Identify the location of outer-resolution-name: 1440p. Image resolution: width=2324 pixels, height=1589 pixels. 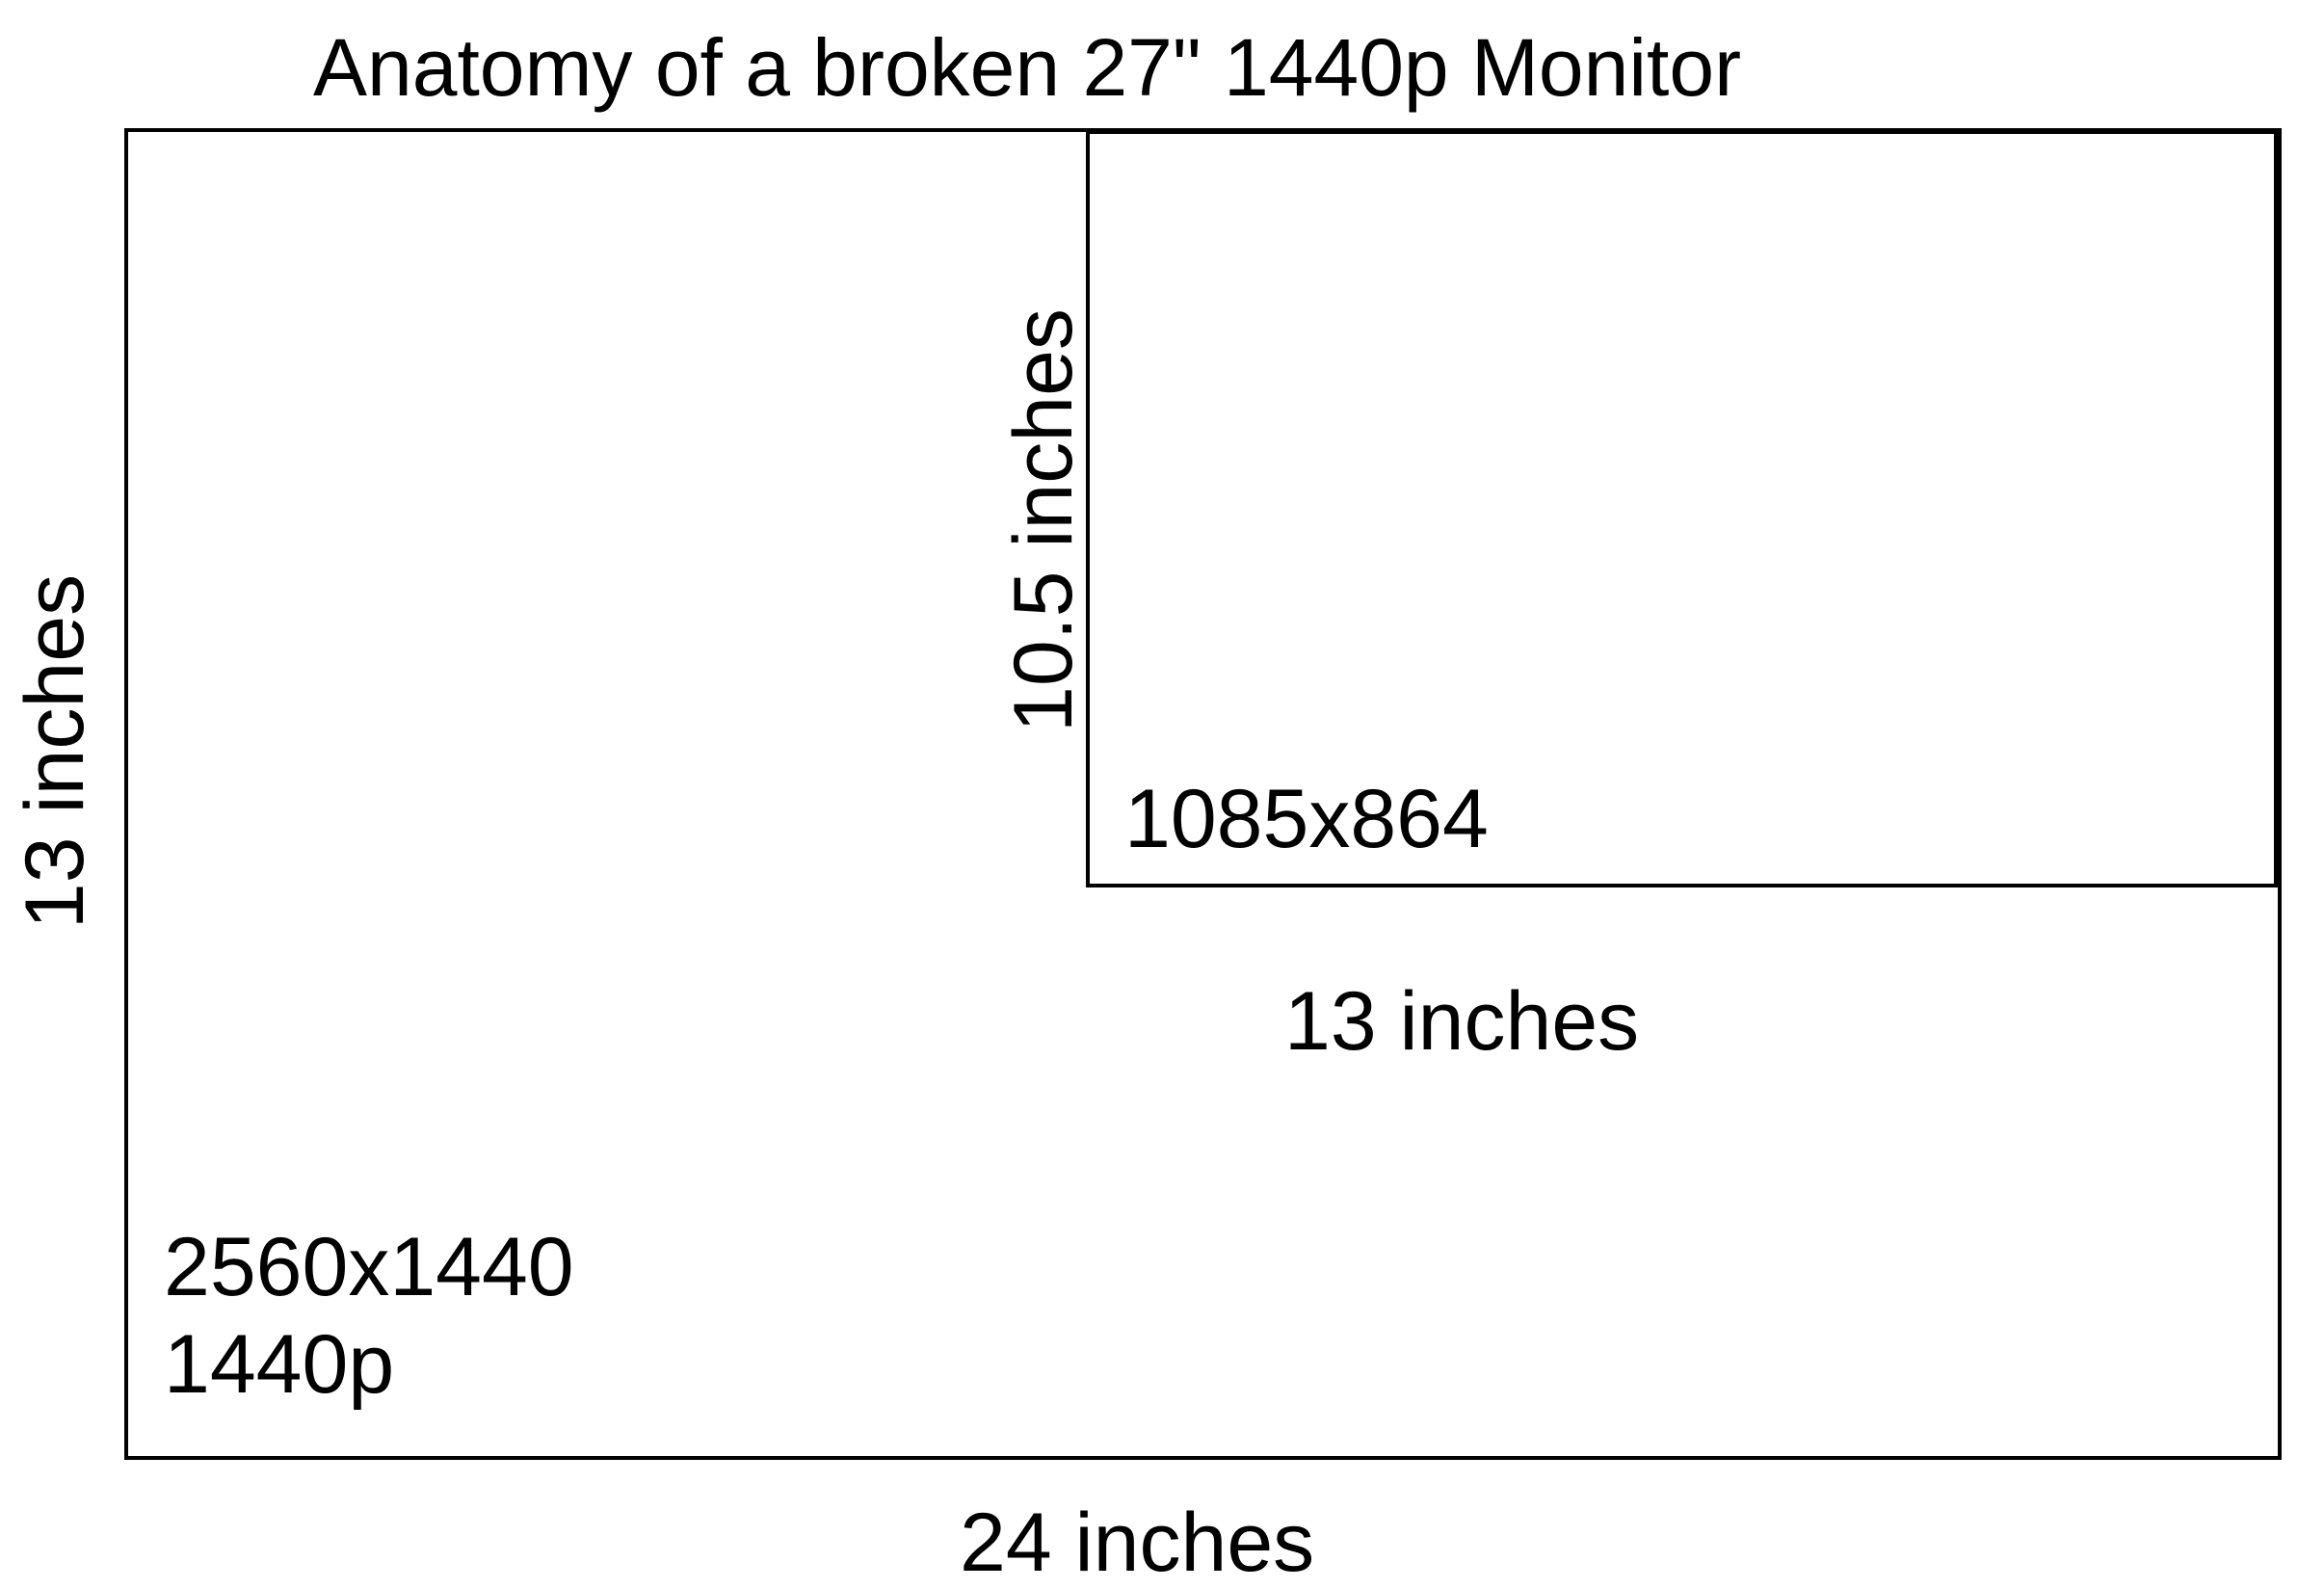
(280, 1364).